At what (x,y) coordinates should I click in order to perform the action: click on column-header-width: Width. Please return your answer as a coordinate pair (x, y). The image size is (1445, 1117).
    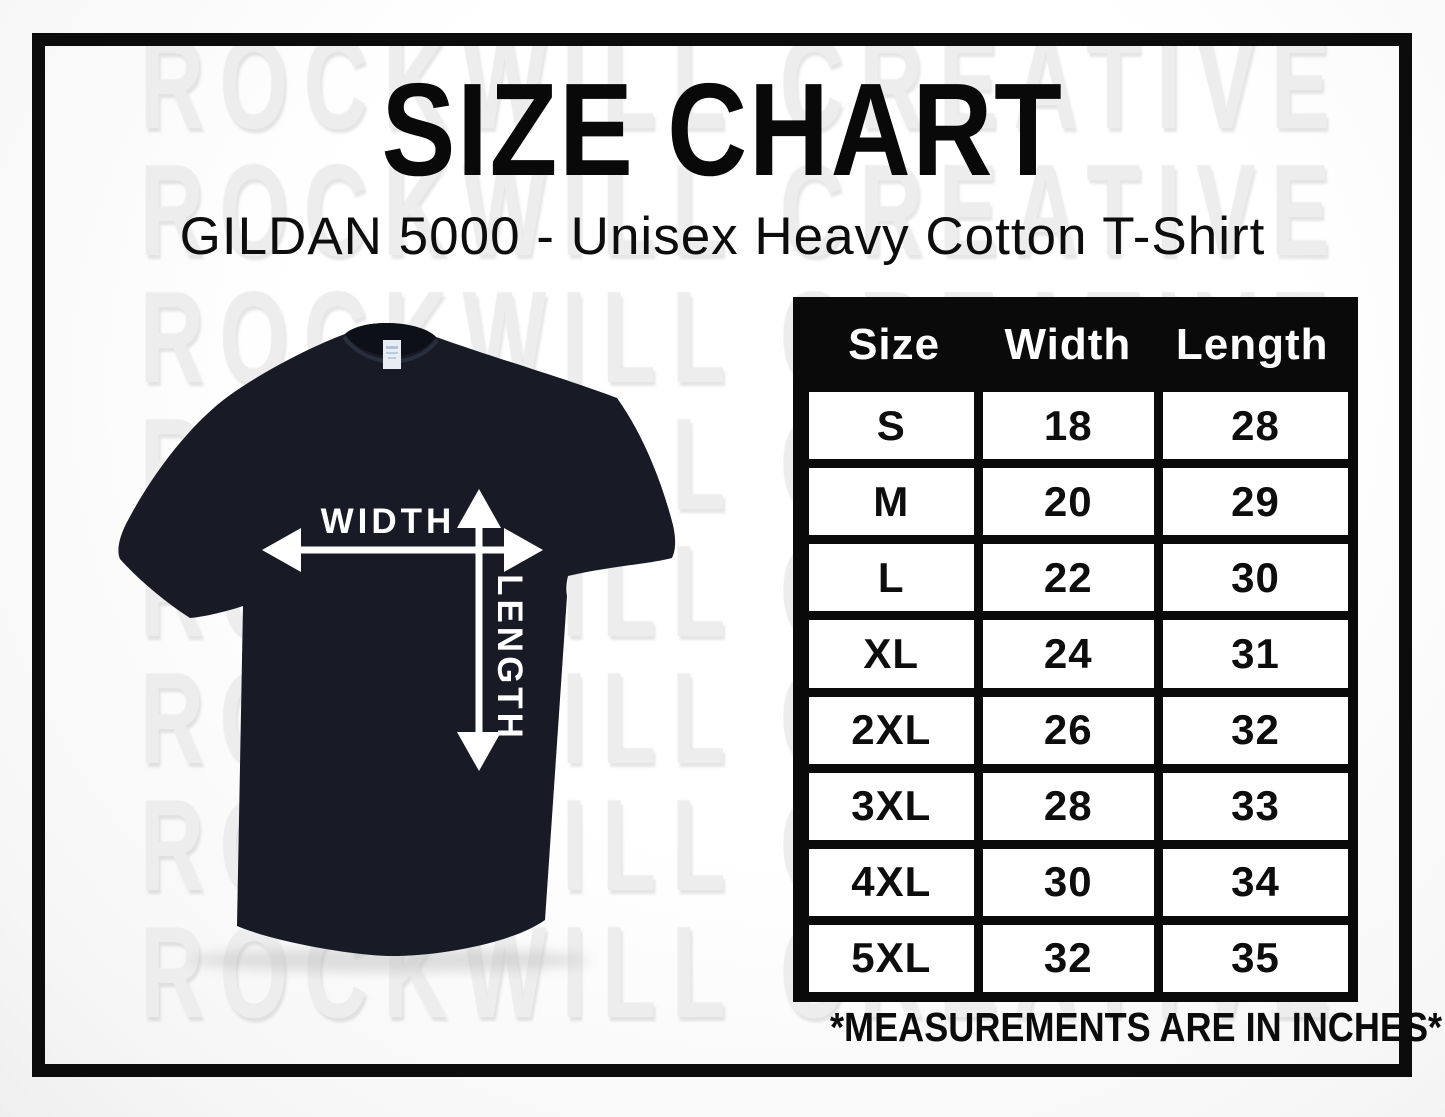
    Looking at the image, I should click on (1068, 344).